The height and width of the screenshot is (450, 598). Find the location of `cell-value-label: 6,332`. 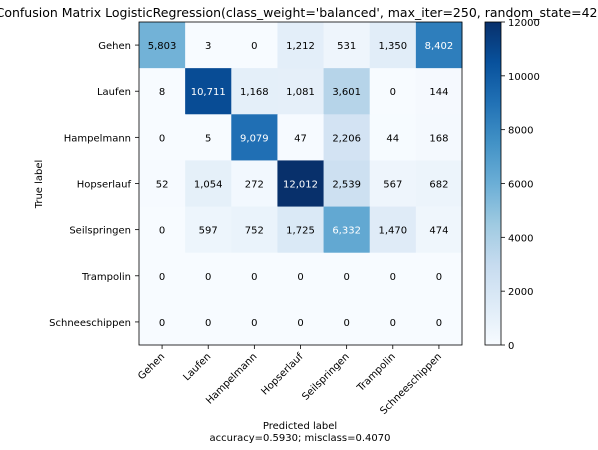

cell-value-label: 6,332 is located at coordinates (346, 231).